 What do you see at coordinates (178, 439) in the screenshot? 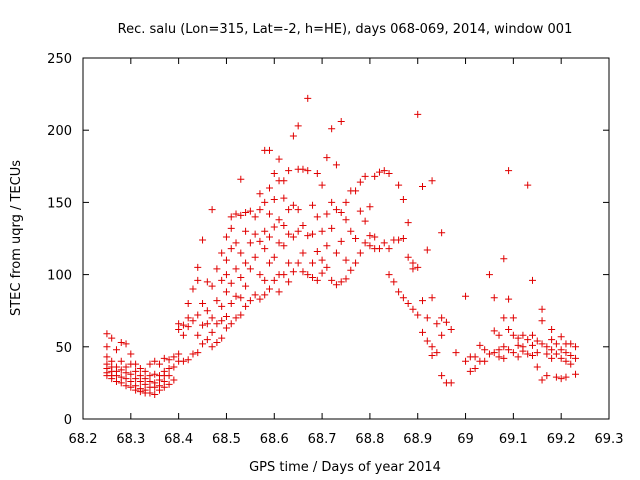
I see `x-tick-label: 68.4` at bounding box center [178, 439].